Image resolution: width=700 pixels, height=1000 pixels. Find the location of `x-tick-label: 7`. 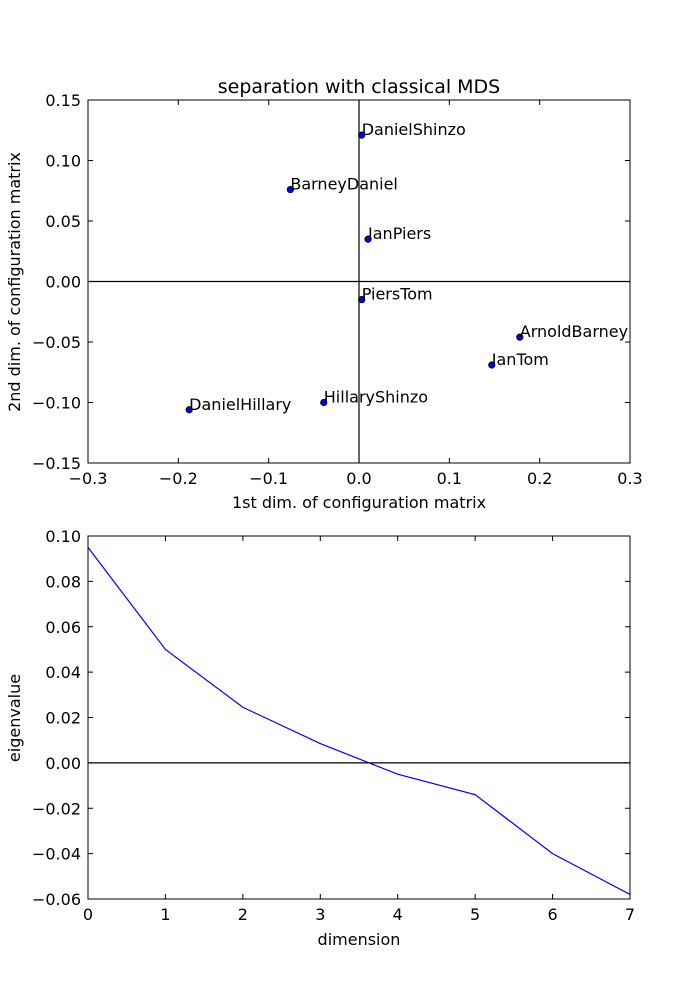

x-tick-label: 7 is located at coordinates (630, 914).